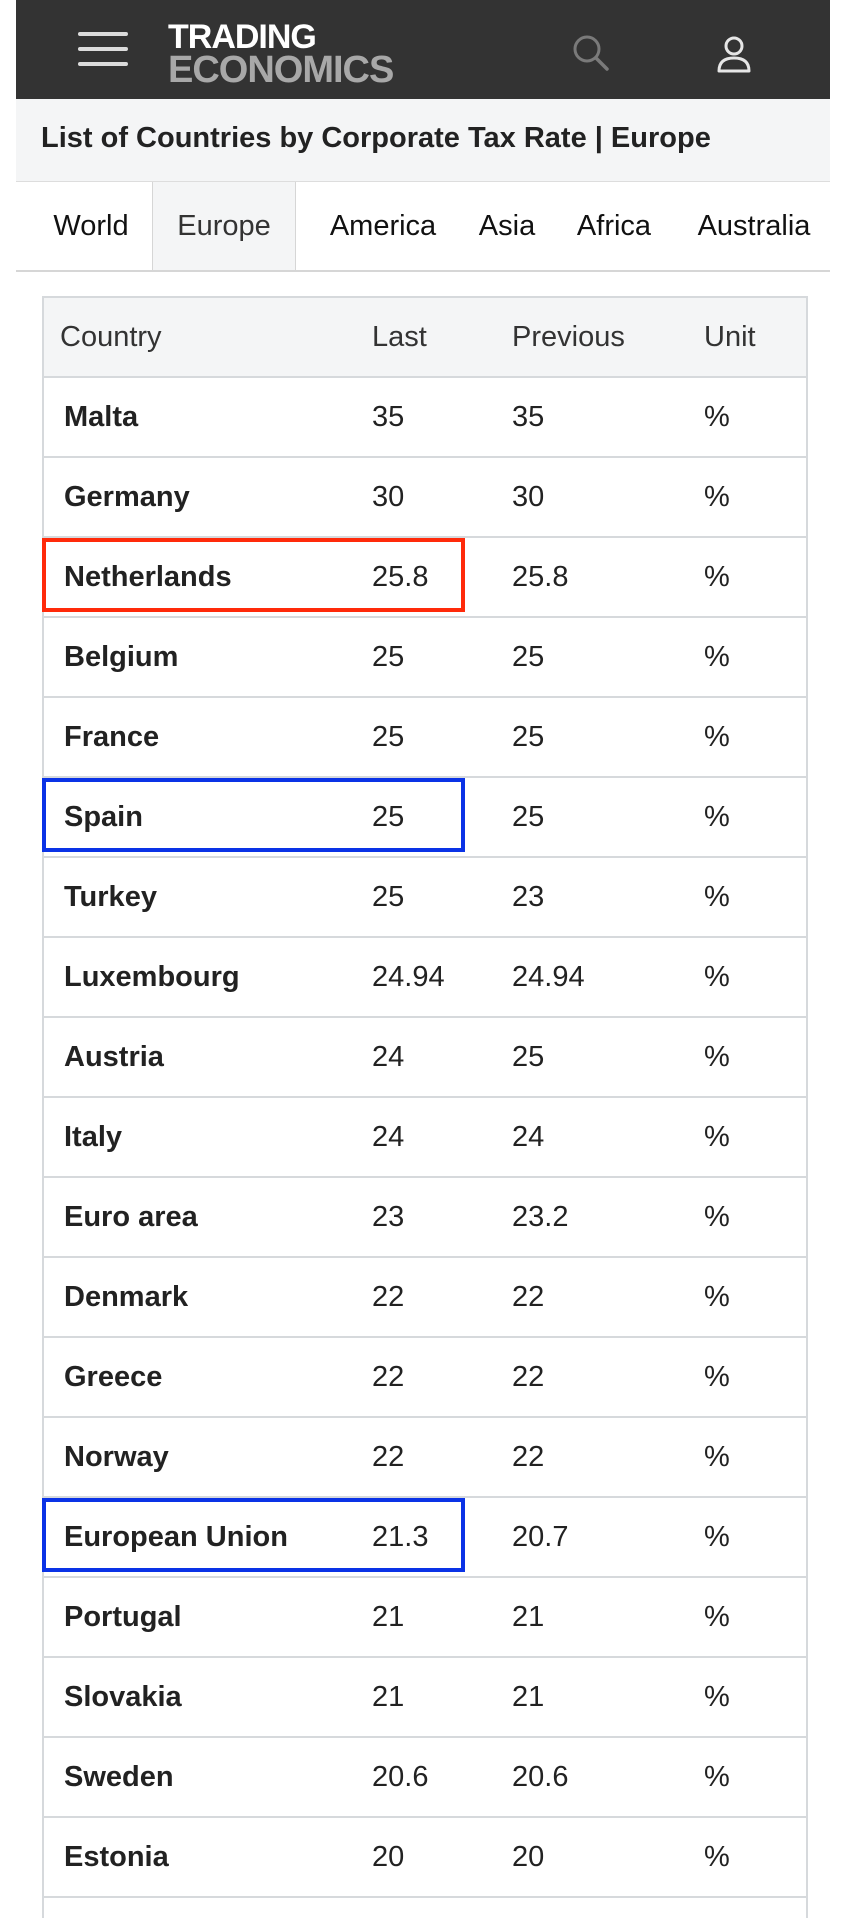  Describe the element at coordinates (614, 226) in the screenshot. I see `tab-africa: Africa` at that location.